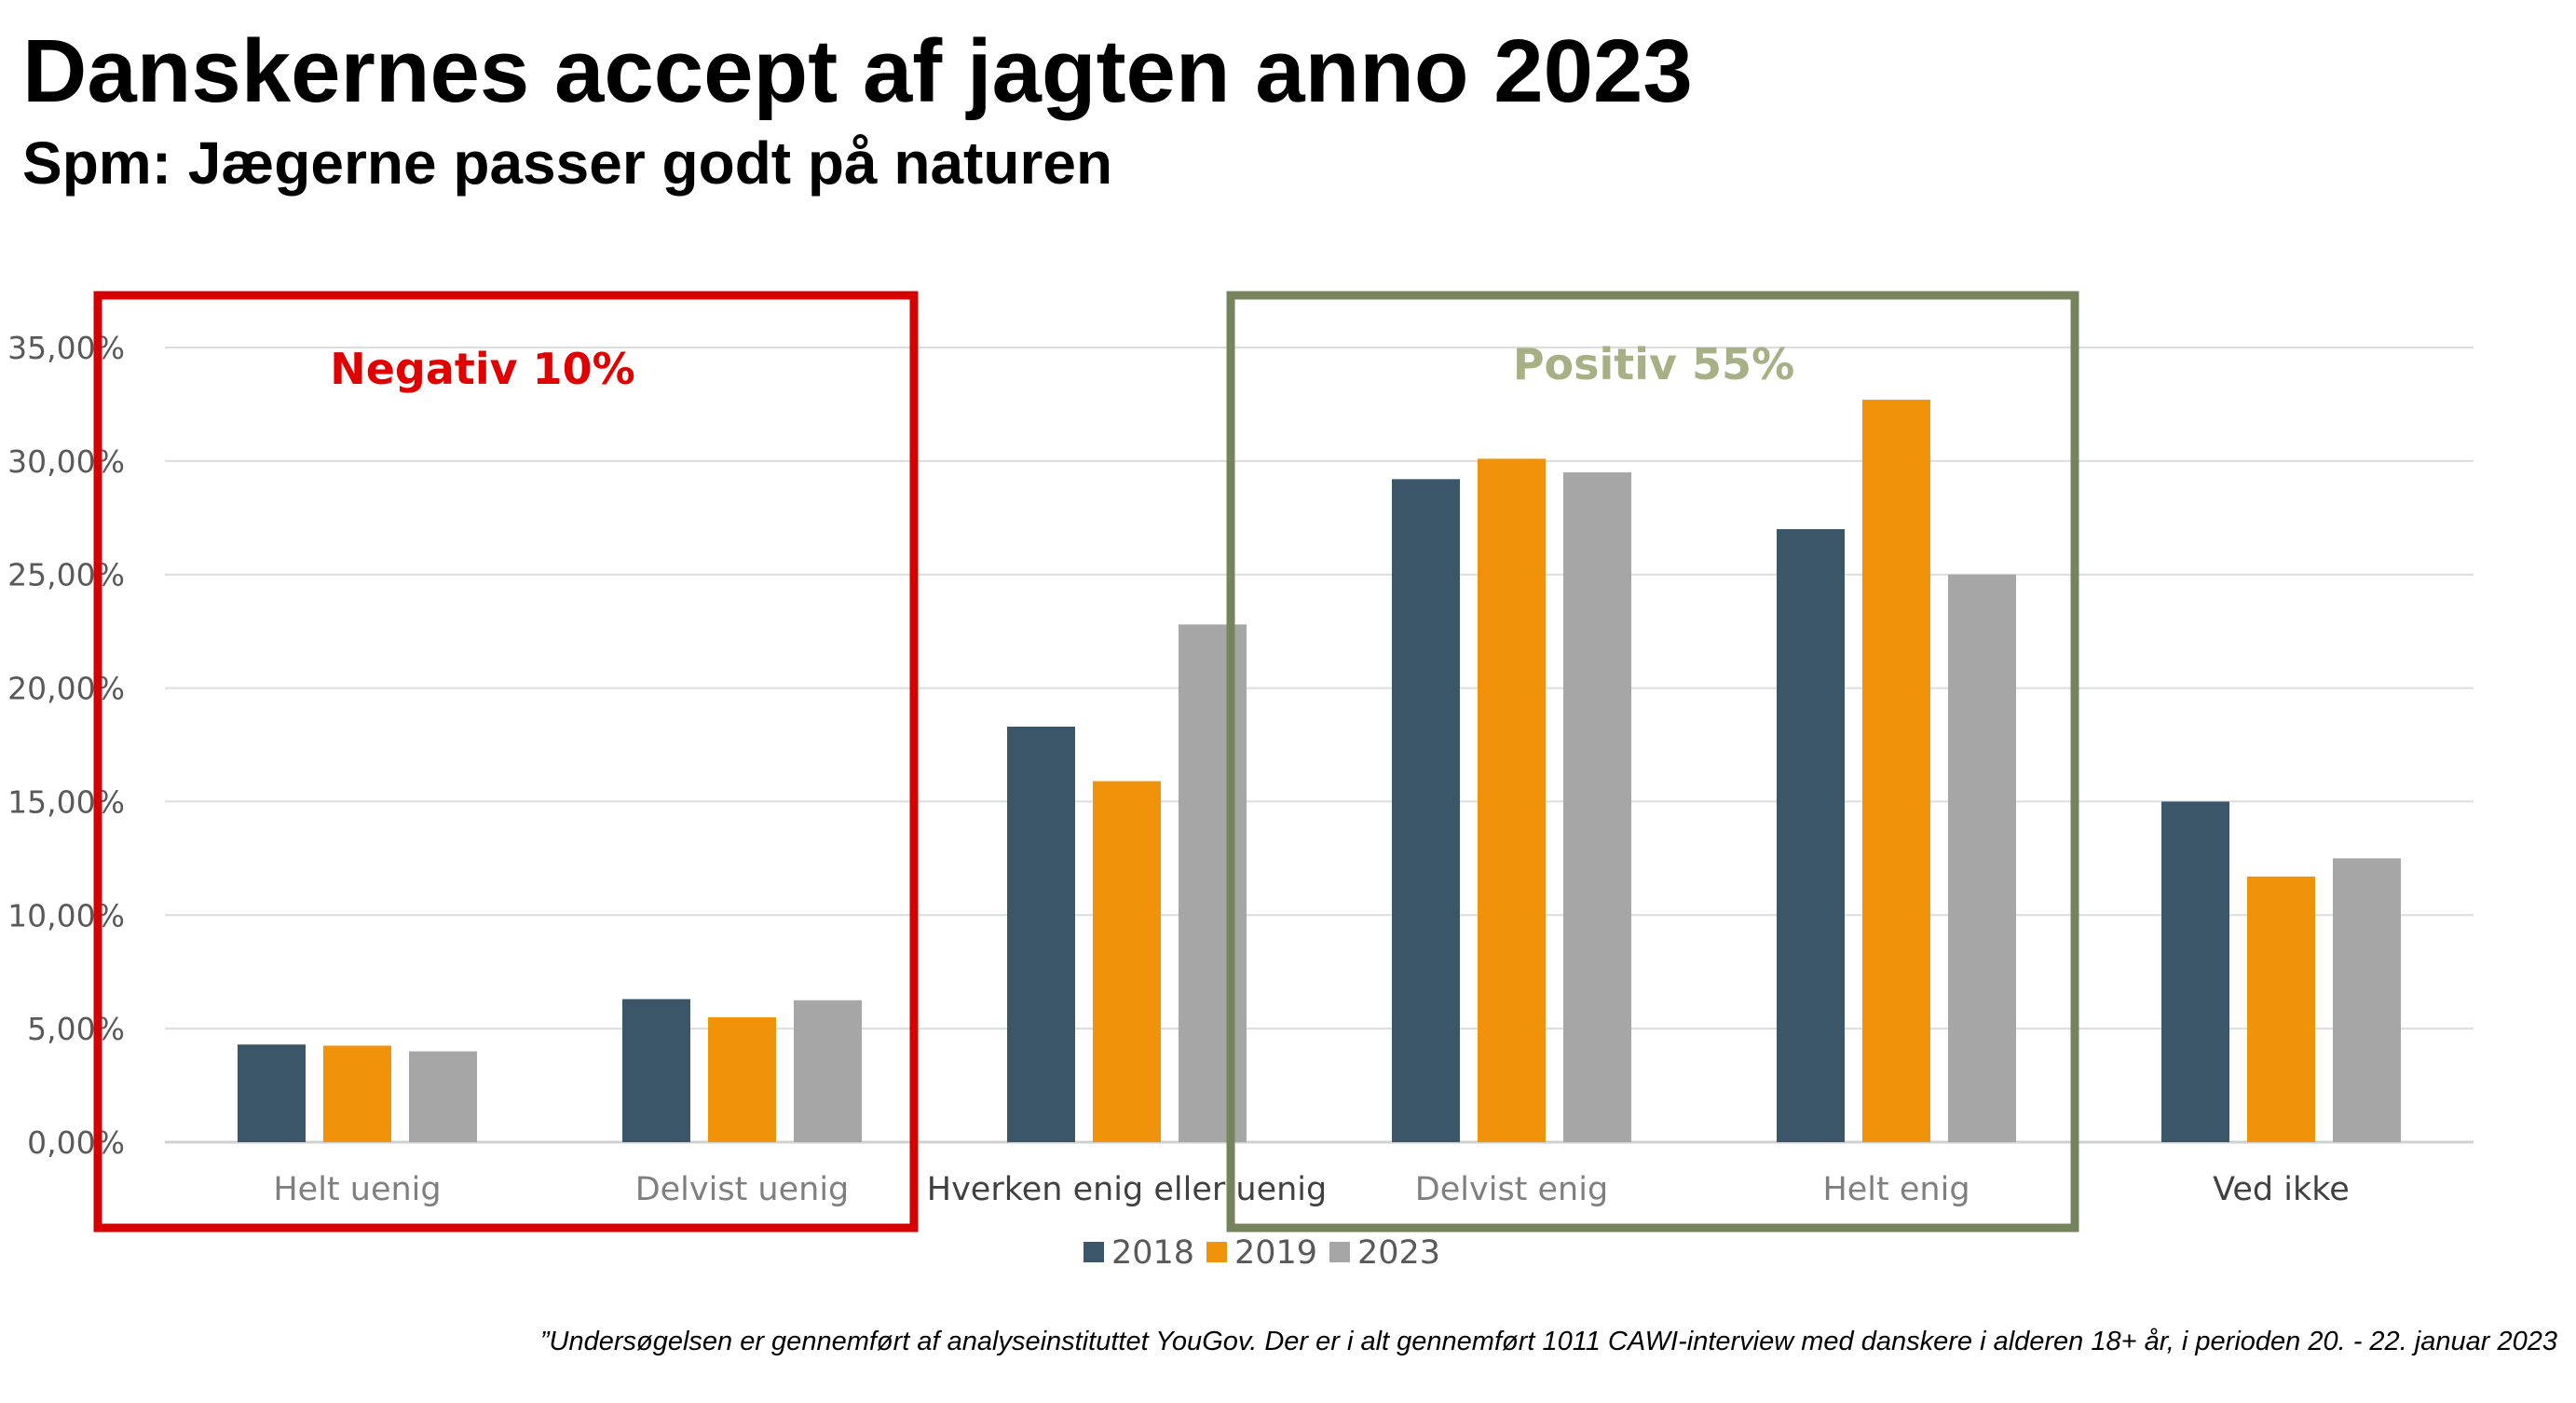 The image size is (2576, 1403). What do you see at coordinates (76, 1029) in the screenshot?
I see `y-tick-label: 5,00%` at bounding box center [76, 1029].